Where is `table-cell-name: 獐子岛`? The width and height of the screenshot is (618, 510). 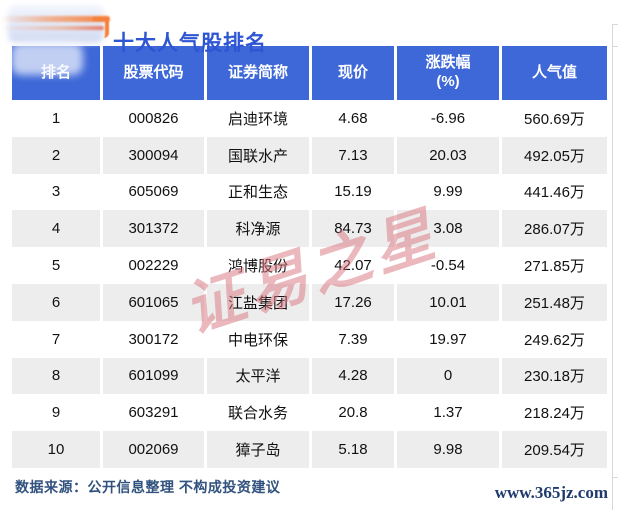 table-cell-name: 獐子岛 is located at coordinates (258, 449).